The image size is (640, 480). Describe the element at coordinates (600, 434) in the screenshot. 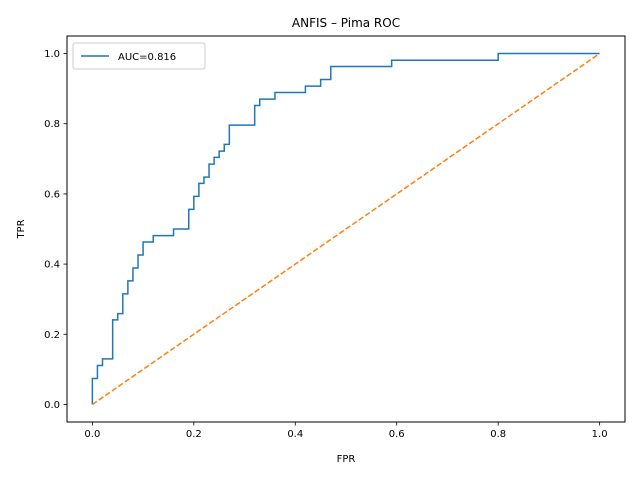

I see `x-tick-label: 1.0` at that location.